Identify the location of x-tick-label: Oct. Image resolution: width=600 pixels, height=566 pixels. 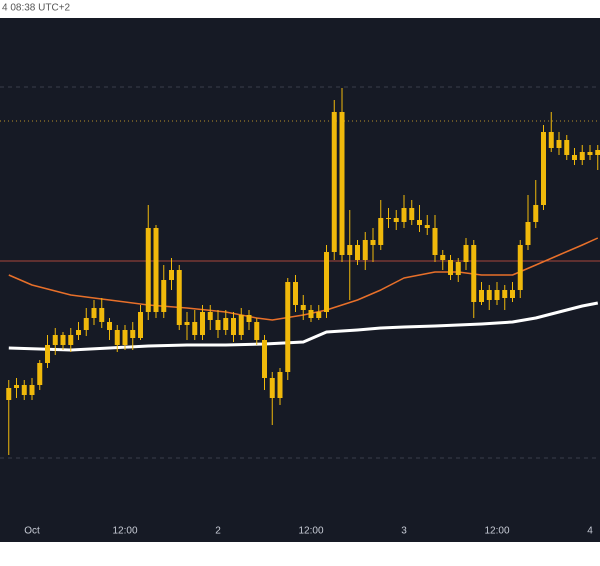
(32, 531).